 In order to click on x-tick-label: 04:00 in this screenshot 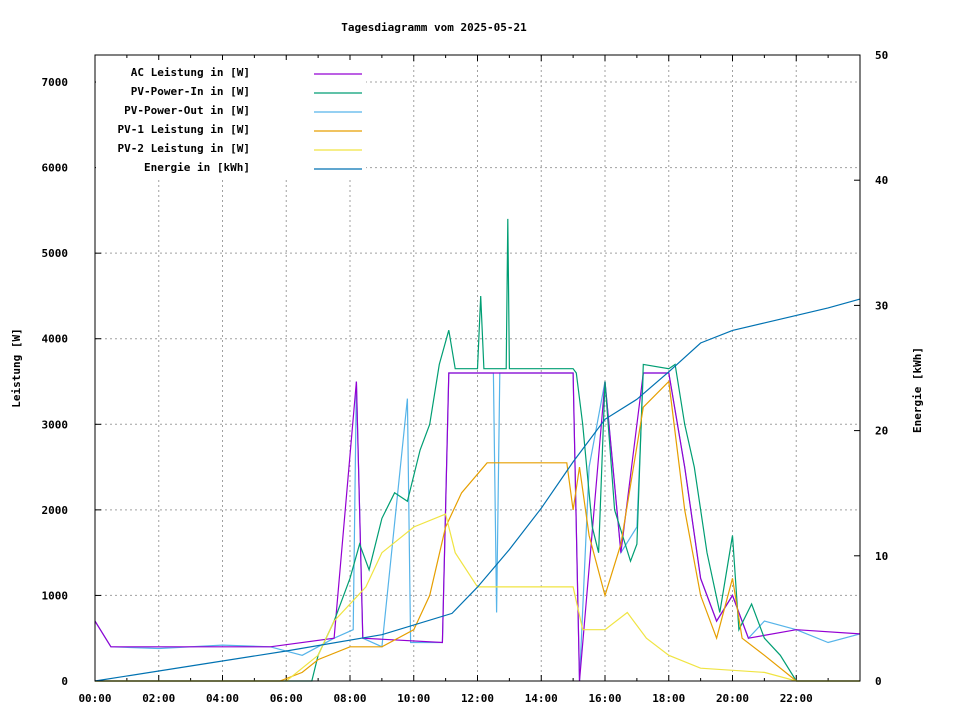, I will do `click(222, 698)`.